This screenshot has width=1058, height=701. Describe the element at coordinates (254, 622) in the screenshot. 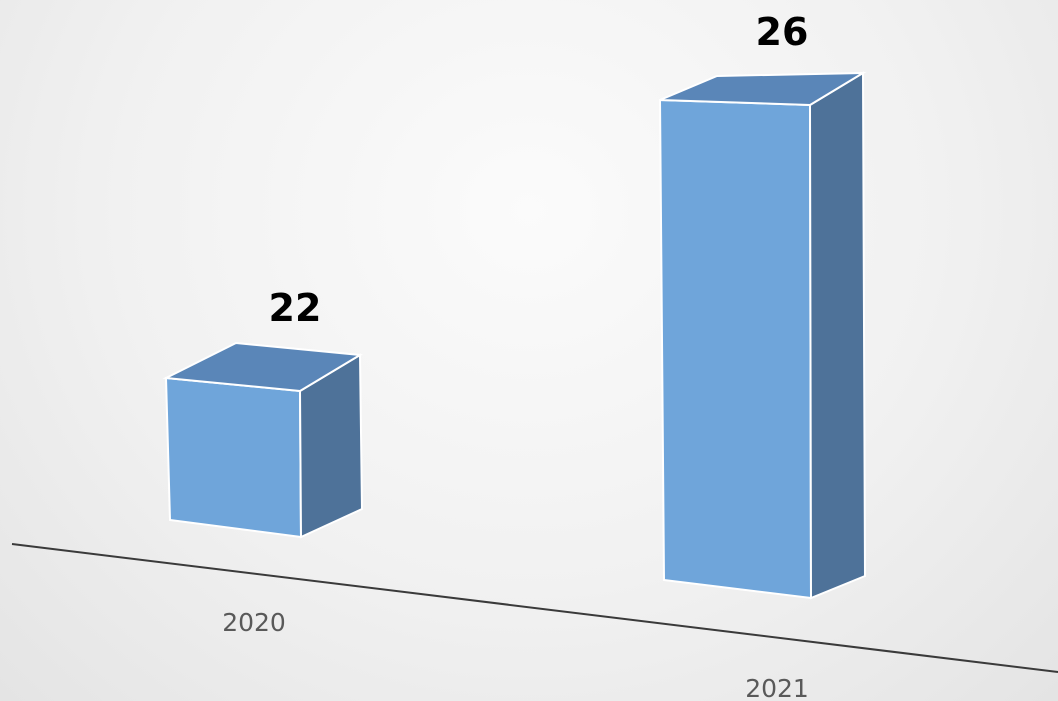

I see `x-tick-label-2020: 2020` at that location.